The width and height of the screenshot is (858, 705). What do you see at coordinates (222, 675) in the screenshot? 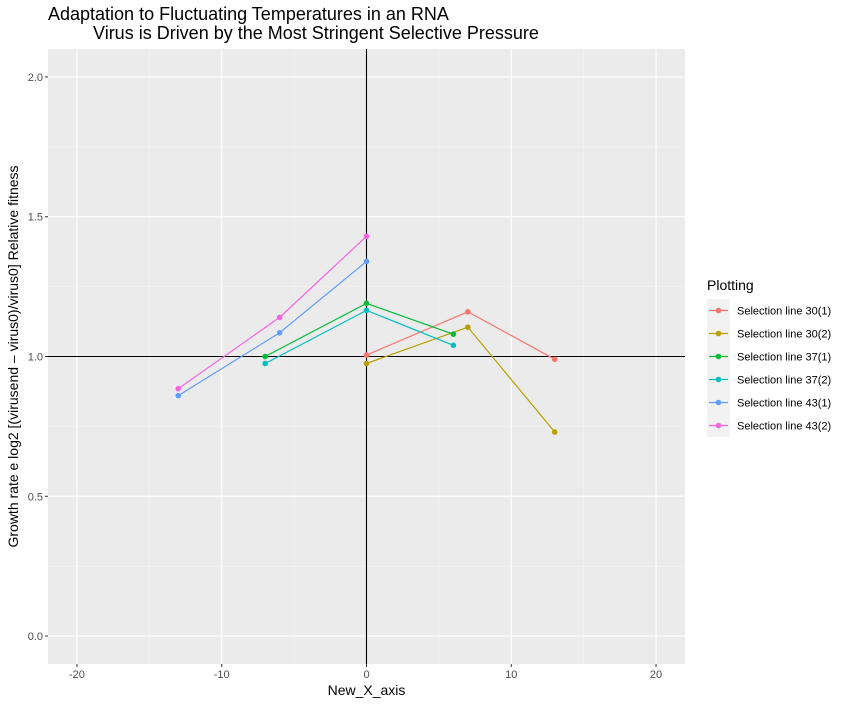
I see `x-tick-label: -10` at bounding box center [222, 675].